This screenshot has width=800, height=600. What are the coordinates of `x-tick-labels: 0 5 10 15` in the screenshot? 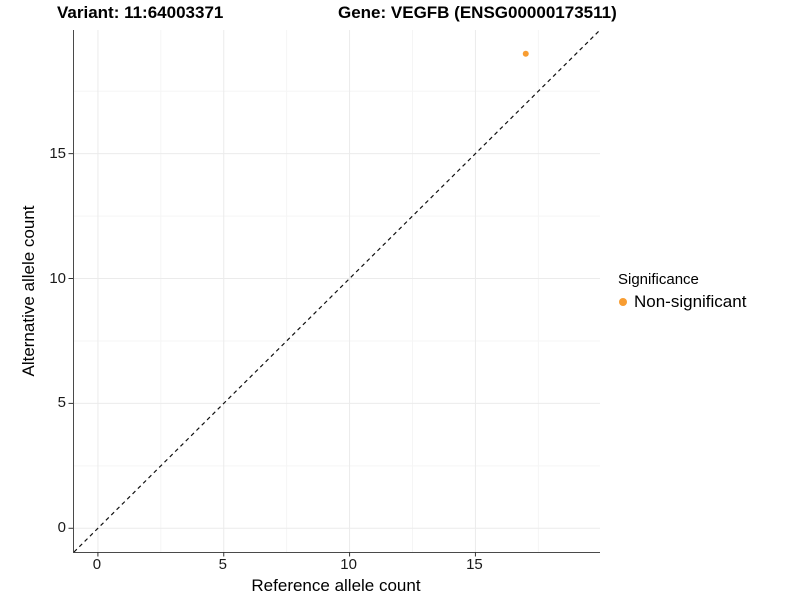 It's located at (336, 565).